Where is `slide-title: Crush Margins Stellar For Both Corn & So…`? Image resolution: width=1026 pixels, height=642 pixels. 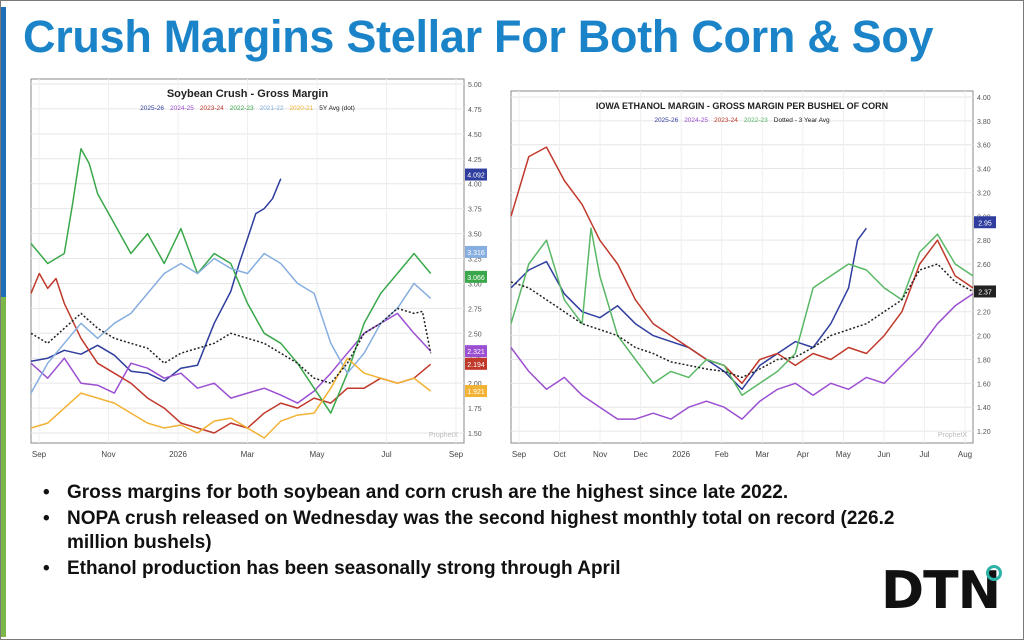
slide-title: Crush Margins Stellar For Both Corn & So… is located at coordinates (478, 36).